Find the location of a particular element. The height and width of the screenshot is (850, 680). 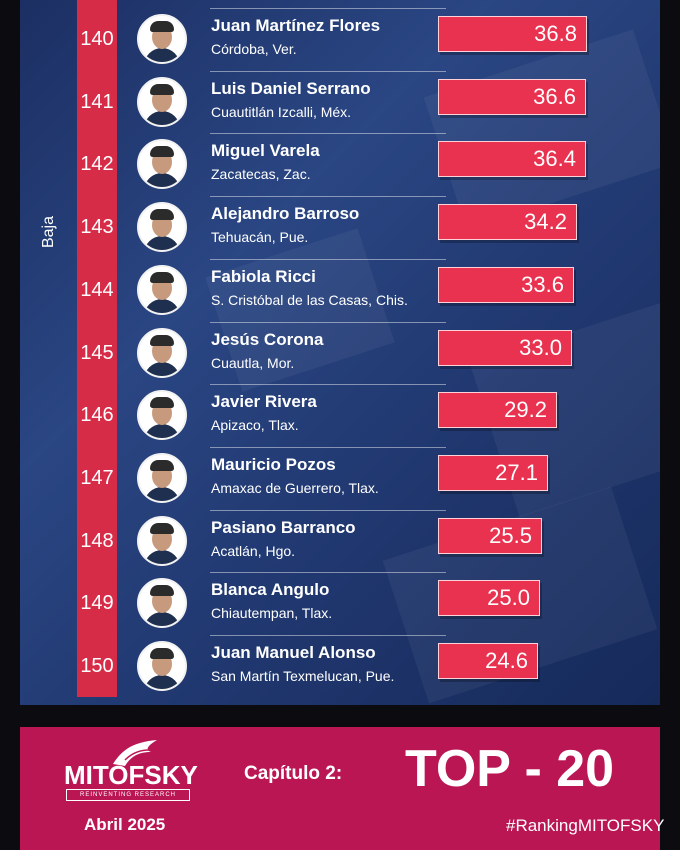

municipality: S. Cristóbal de las Casas, Chis. is located at coordinates (309, 299).